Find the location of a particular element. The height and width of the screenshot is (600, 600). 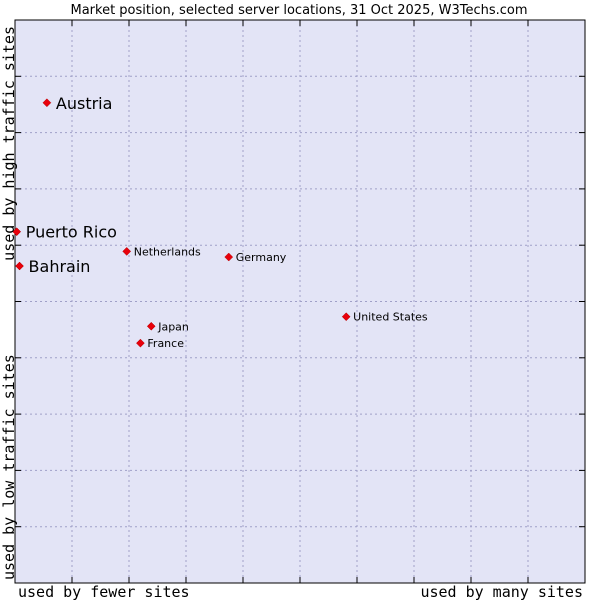

point-japan: Japan is located at coordinates (167, 326).